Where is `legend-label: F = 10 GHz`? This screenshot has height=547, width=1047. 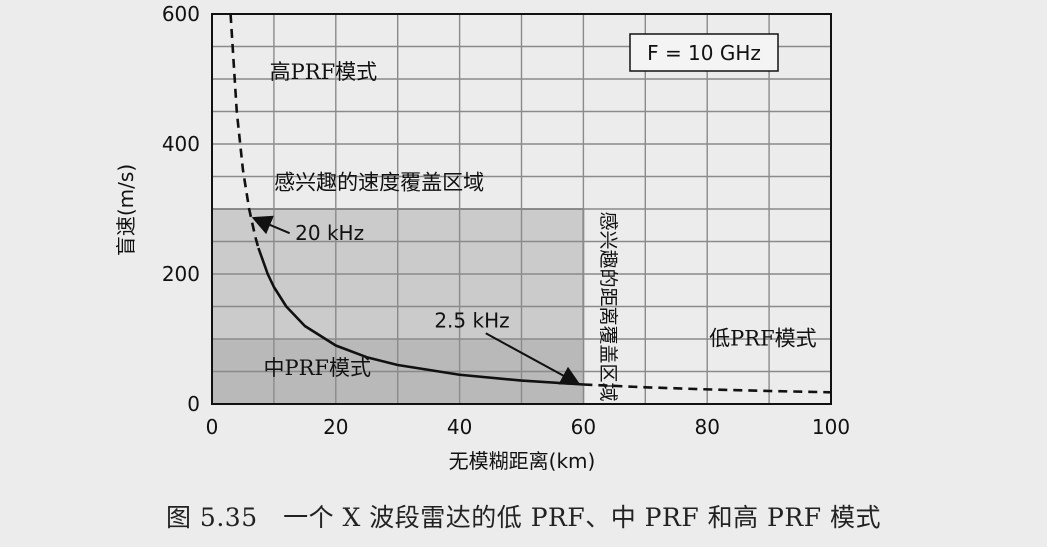
legend-label: F = 10 GHz is located at coordinates (704, 53).